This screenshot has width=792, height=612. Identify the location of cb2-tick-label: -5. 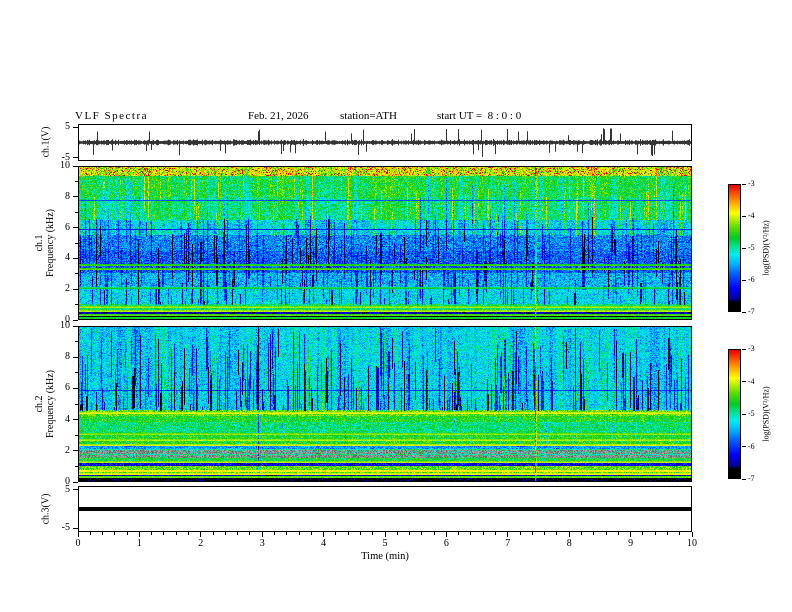
(751, 413).